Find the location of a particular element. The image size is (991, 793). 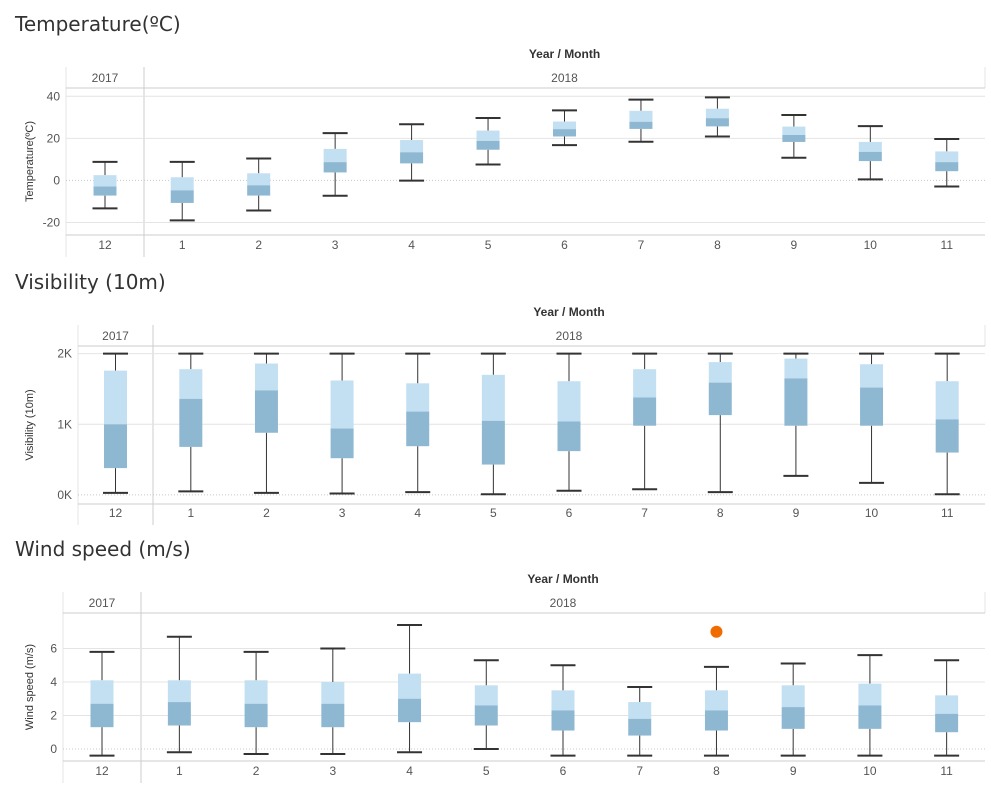

x-tick-label: 5 is located at coordinates (486, 771).